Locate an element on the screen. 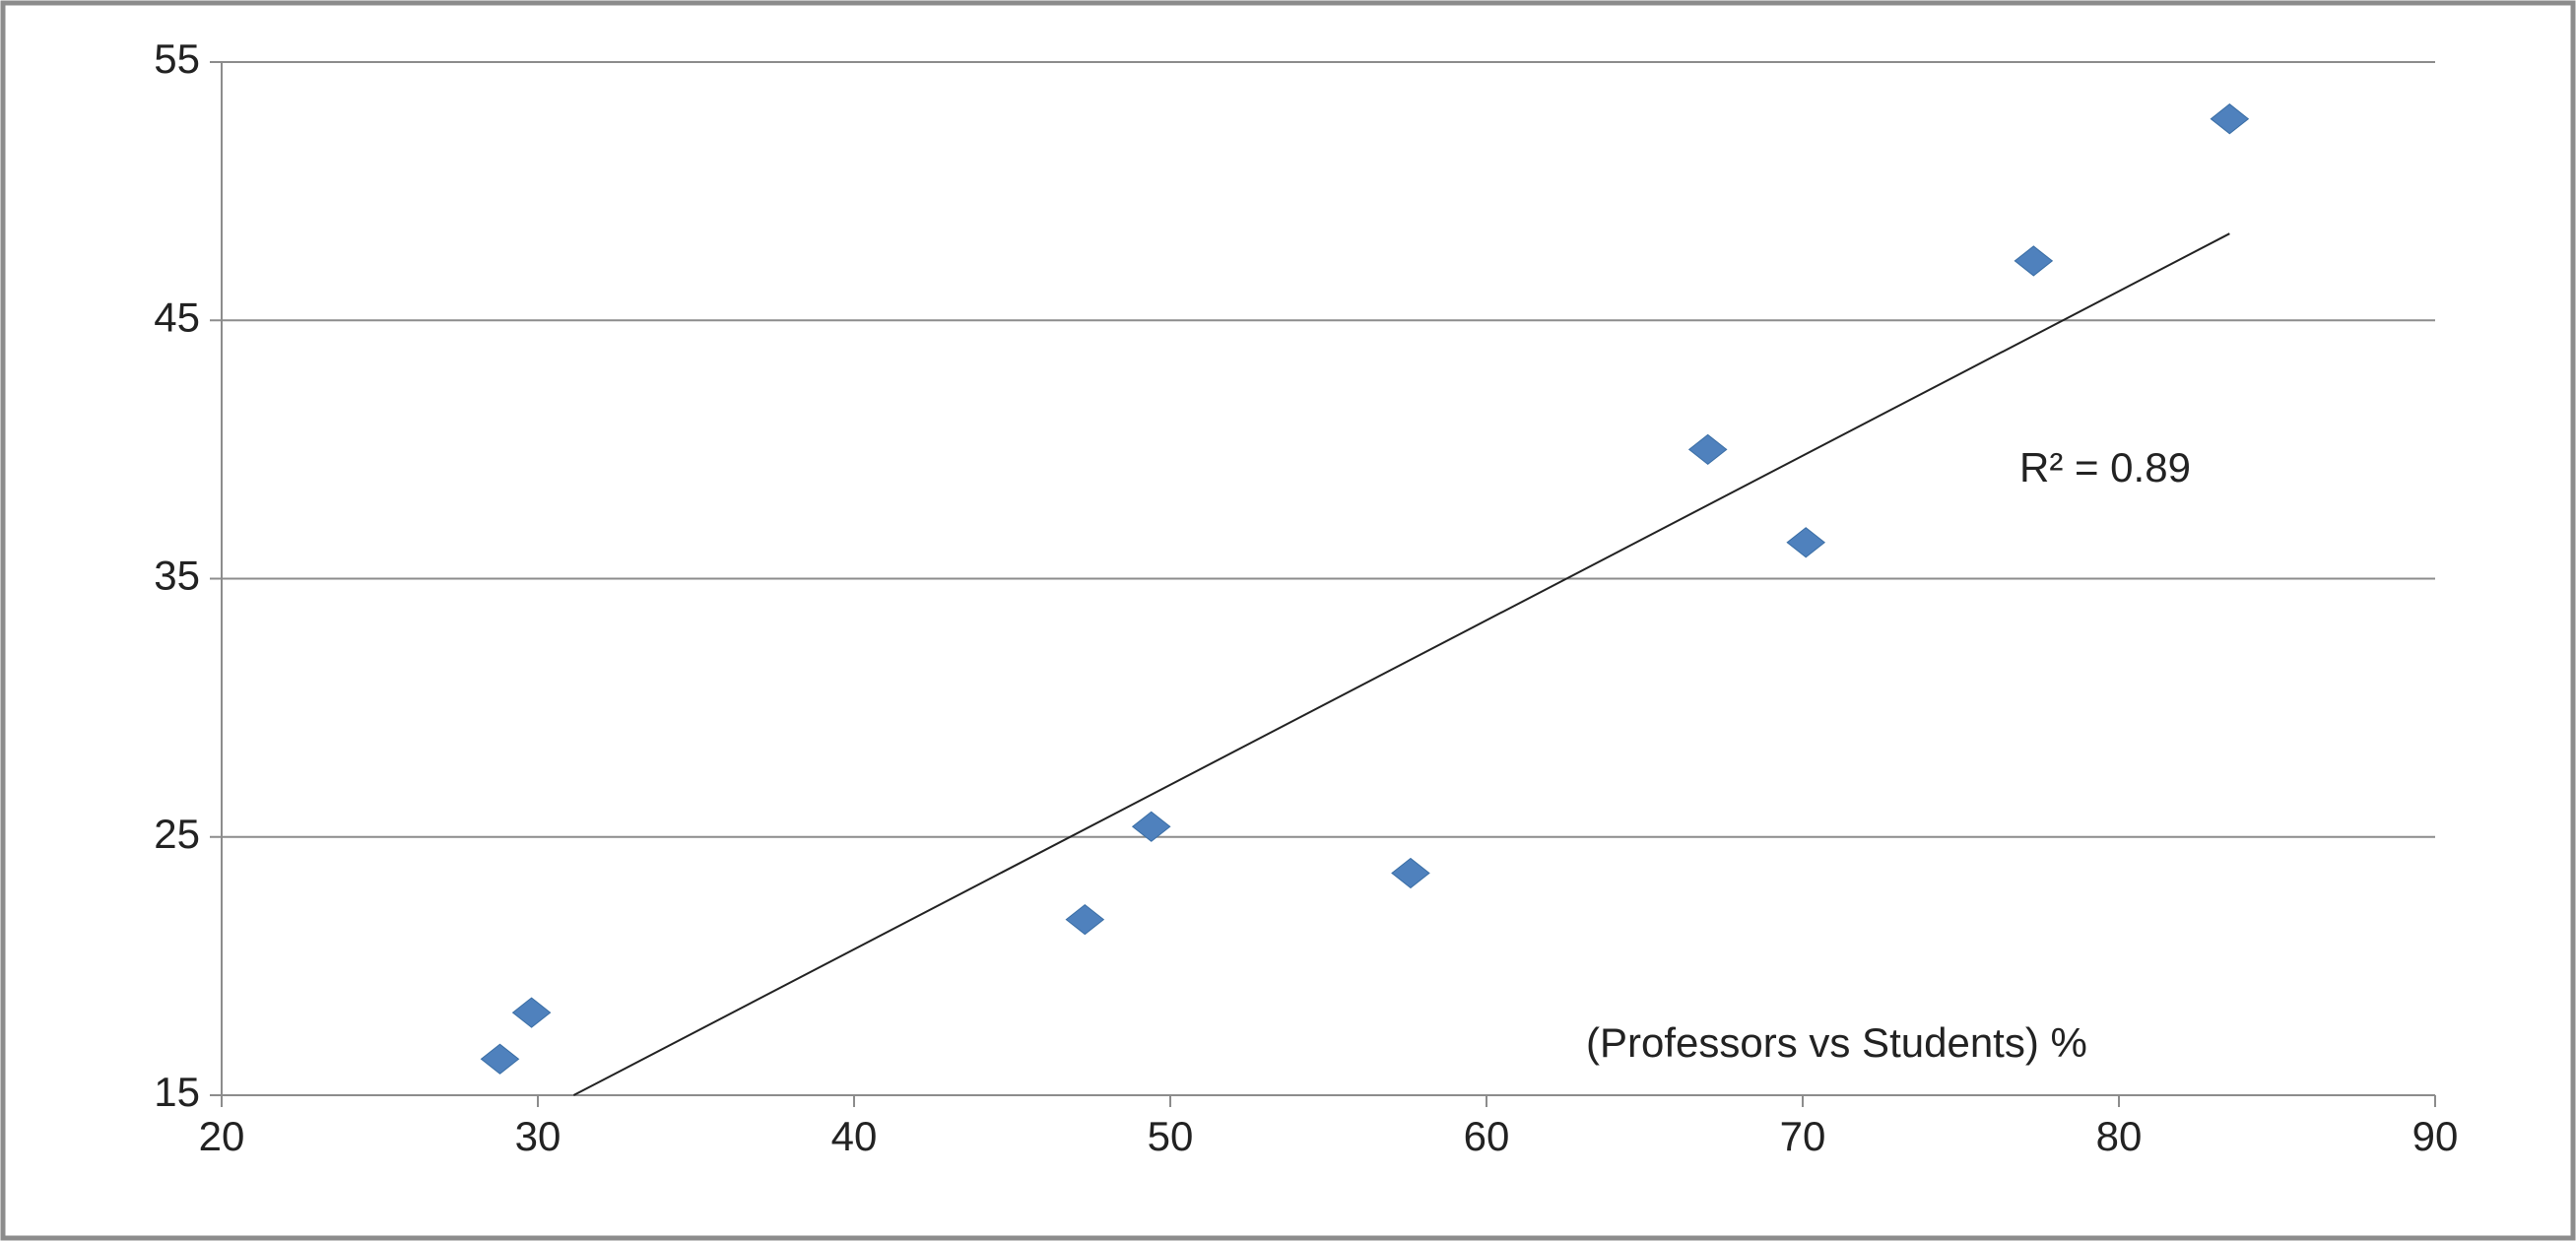 This screenshot has width=2576, height=1241. y-tick-label: 45 is located at coordinates (177, 317).